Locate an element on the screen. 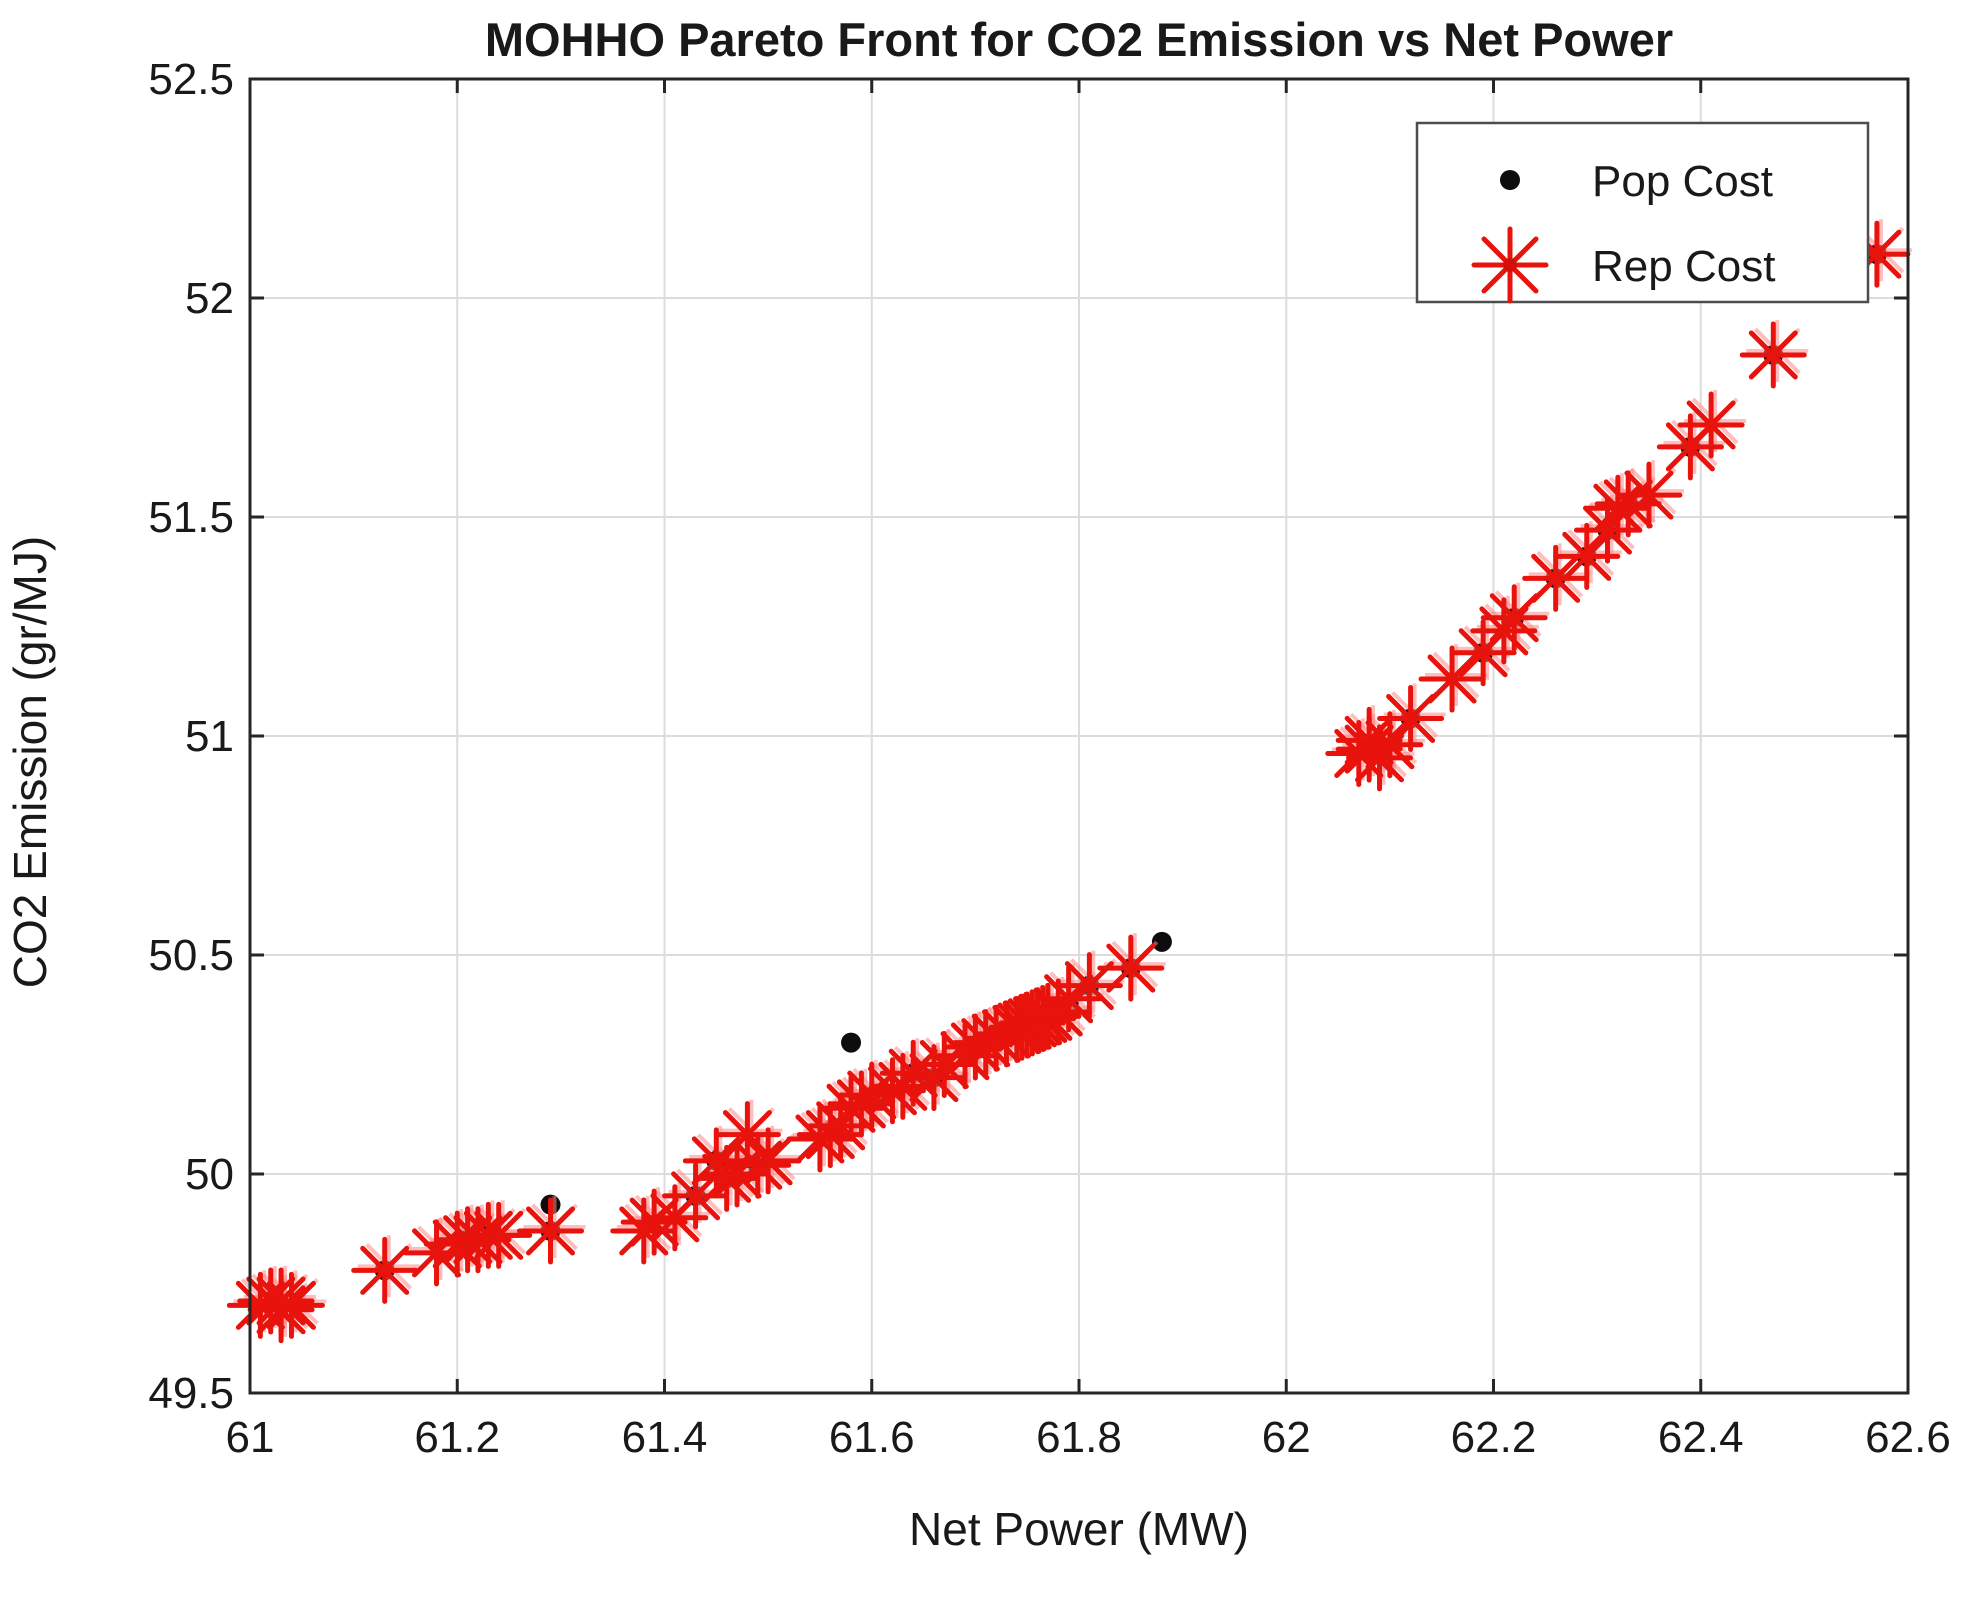 The width and height of the screenshot is (1984, 1602). x-tick-label: 61.2 is located at coordinates (457, 1437).